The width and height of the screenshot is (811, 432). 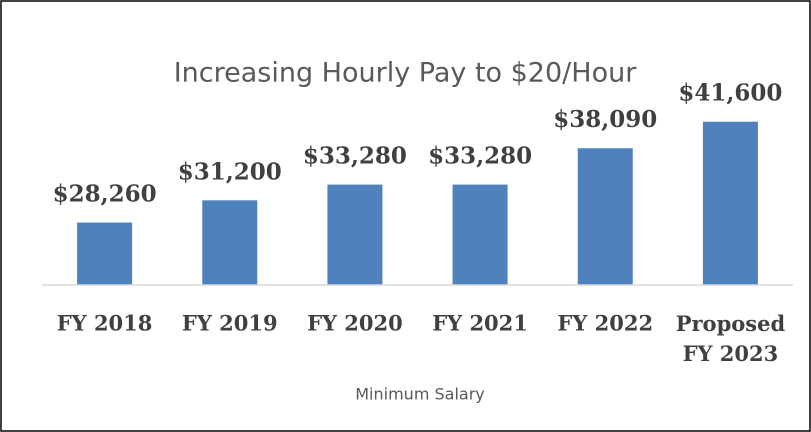 I want to click on data-label: $41,600, so click(x=730, y=93).